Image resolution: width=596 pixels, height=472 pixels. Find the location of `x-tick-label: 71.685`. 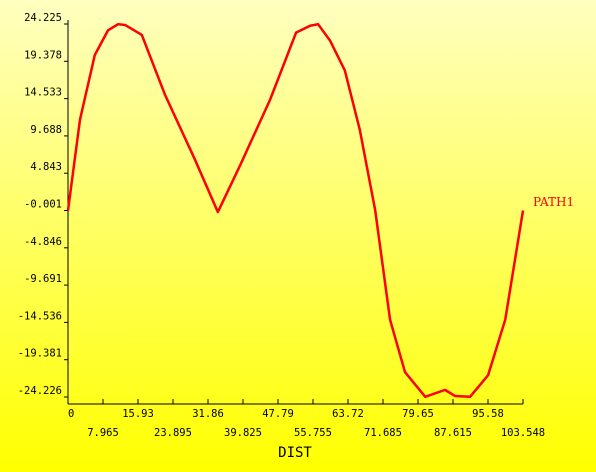

x-tick-label: 71.685 is located at coordinates (383, 433).